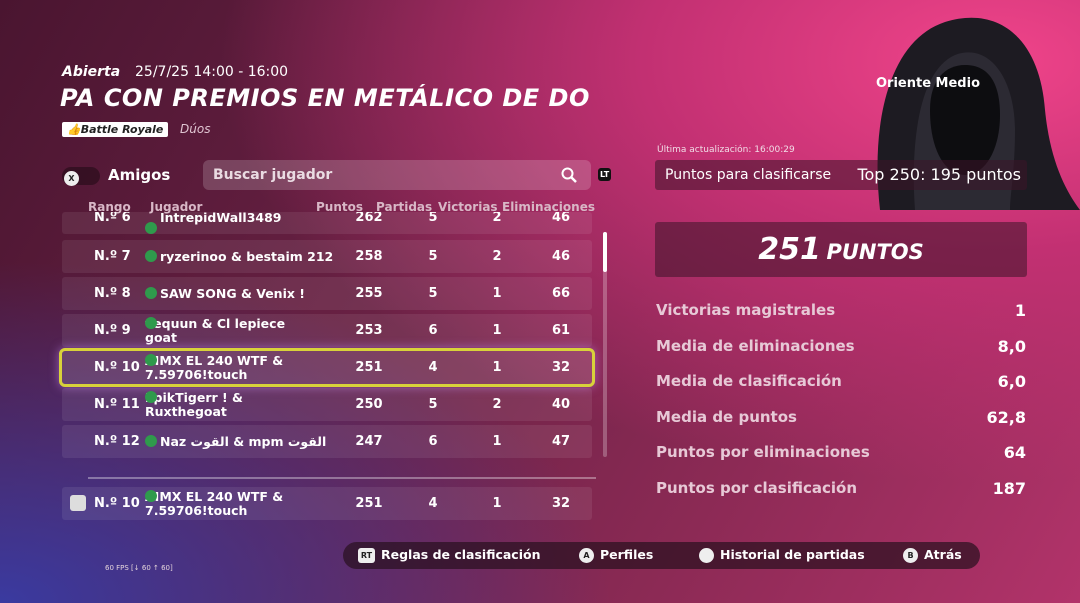  I want to click on column-header: Rango, so click(109, 207).